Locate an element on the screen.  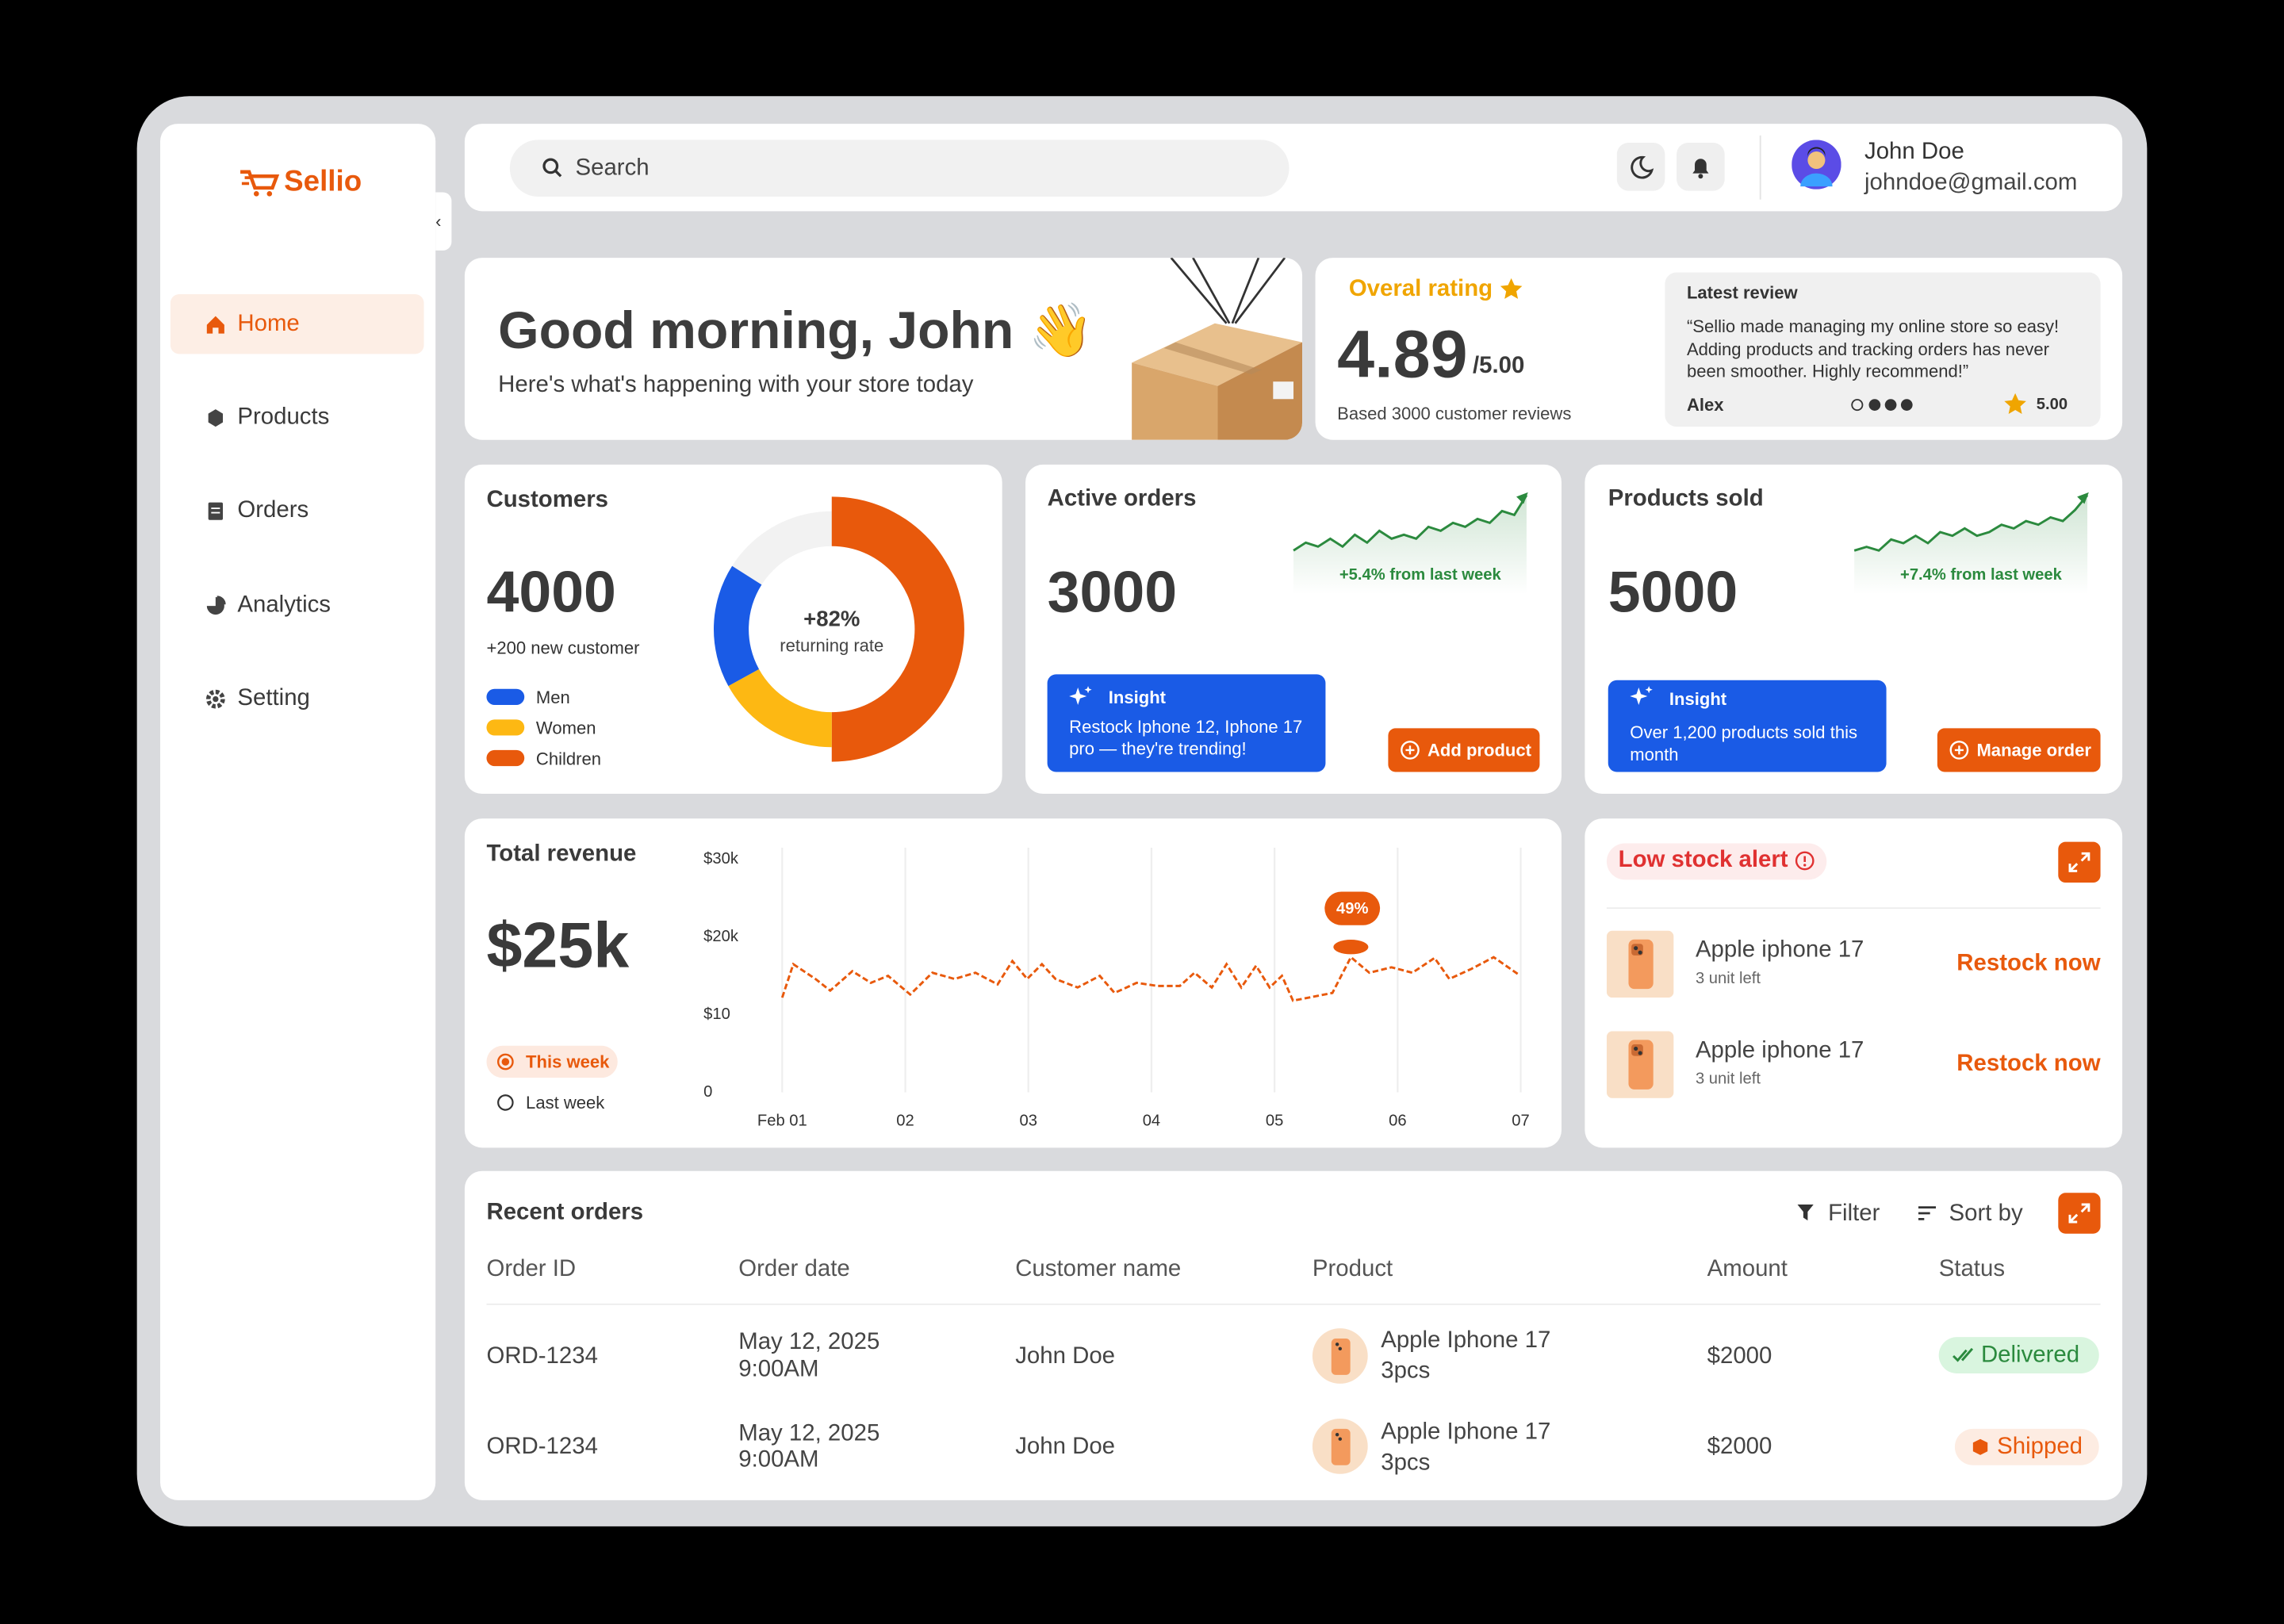
sort-button: Sort by is located at coordinates (1986, 1214).